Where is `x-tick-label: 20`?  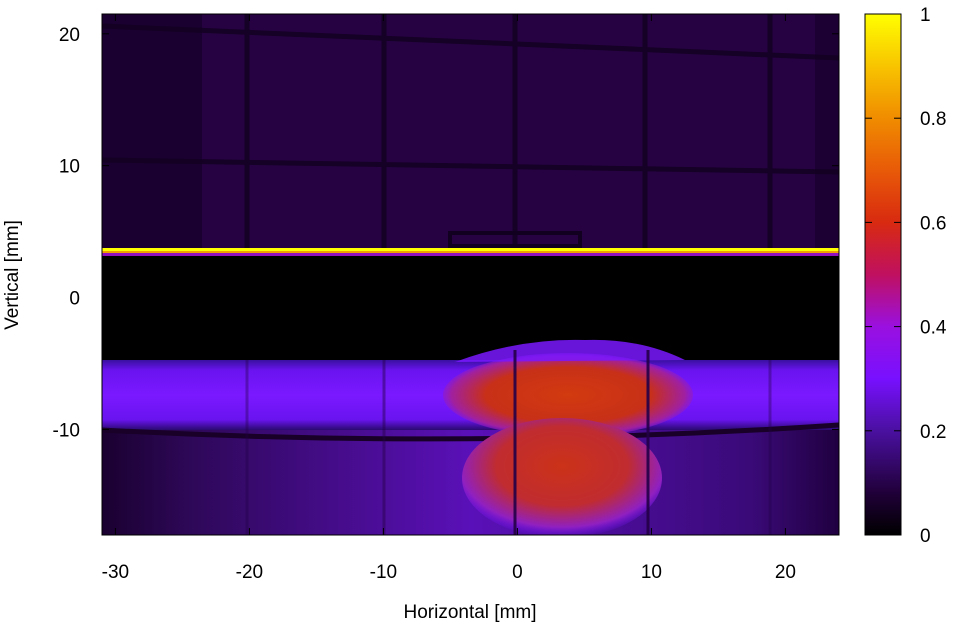 x-tick-label: 20 is located at coordinates (785, 572).